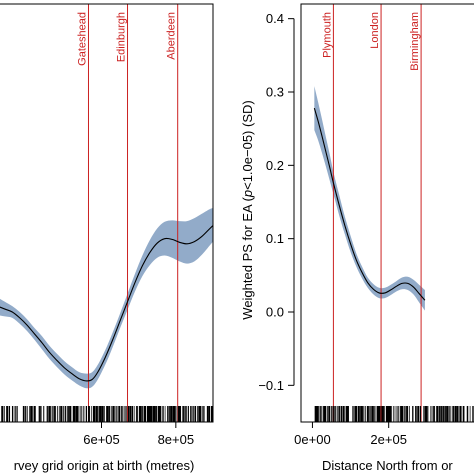 This screenshot has height=474, width=474. Describe the element at coordinates (387, 465) in the screenshot. I see `right-x-axis-title: Distance North from or` at that location.